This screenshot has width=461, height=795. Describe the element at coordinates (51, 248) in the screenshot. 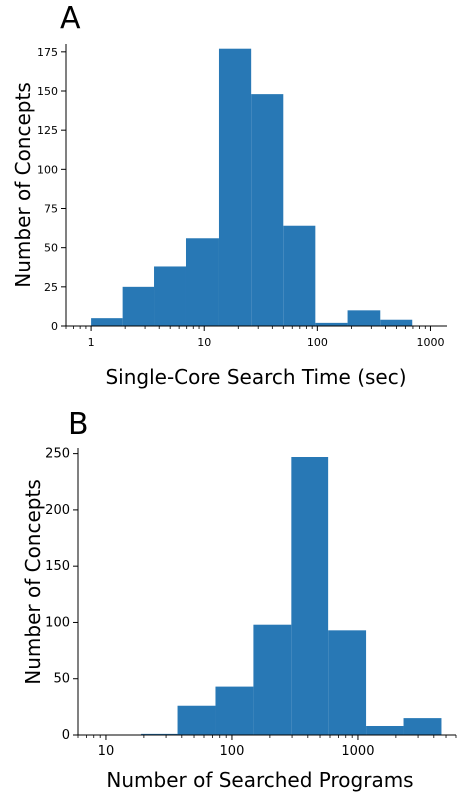

I see `panel-a-y-tick-label: 50` at that location.